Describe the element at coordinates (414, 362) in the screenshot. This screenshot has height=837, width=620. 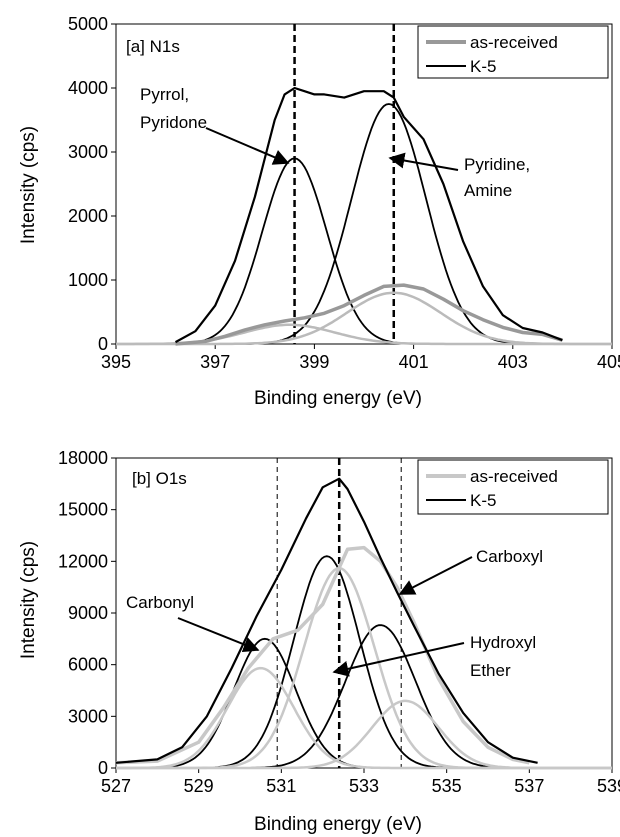
I see `x-tick-label: 401` at that location.